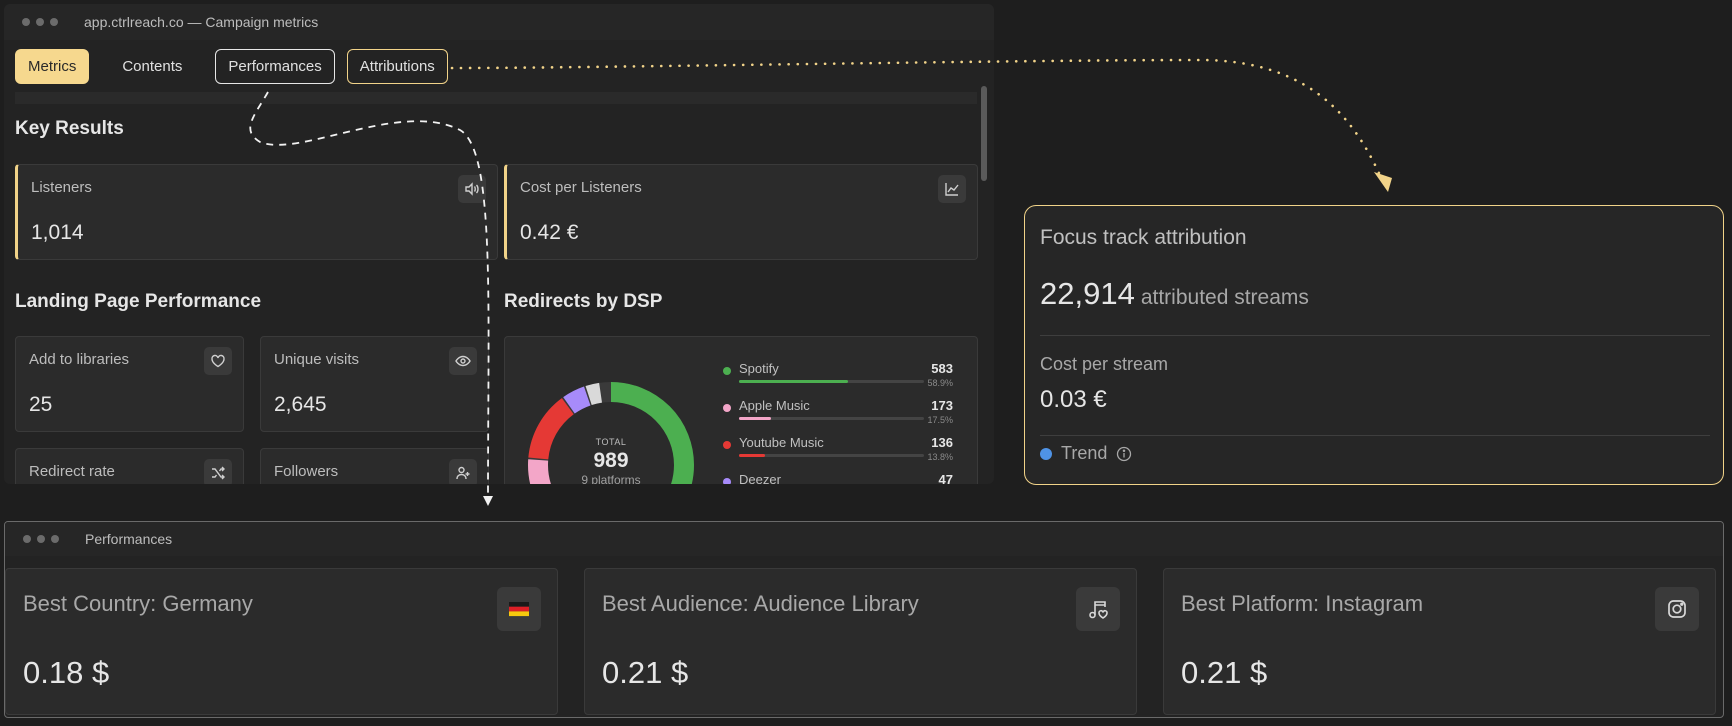 This screenshot has width=1732, height=726. What do you see at coordinates (519, 609) in the screenshot?
I see `germany-flag-icon` at bounding box center [519, 609].